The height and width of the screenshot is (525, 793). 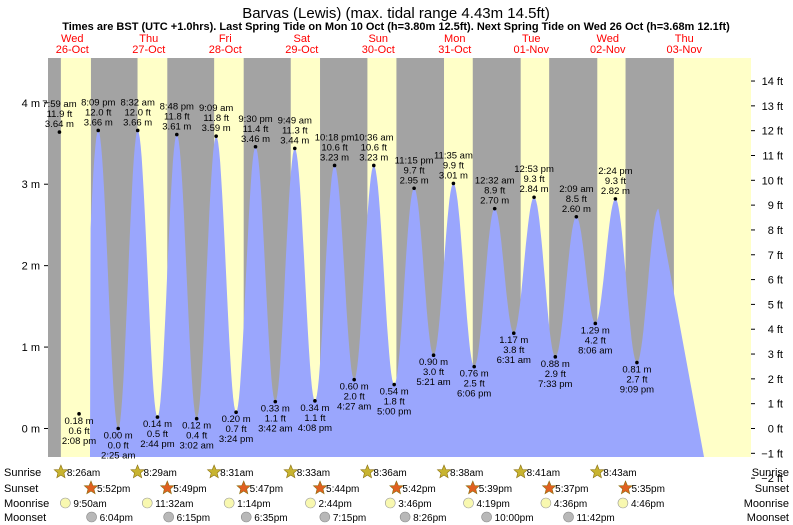 I want to click on y-tick-label: 3 m, so click(x=31, y=185).